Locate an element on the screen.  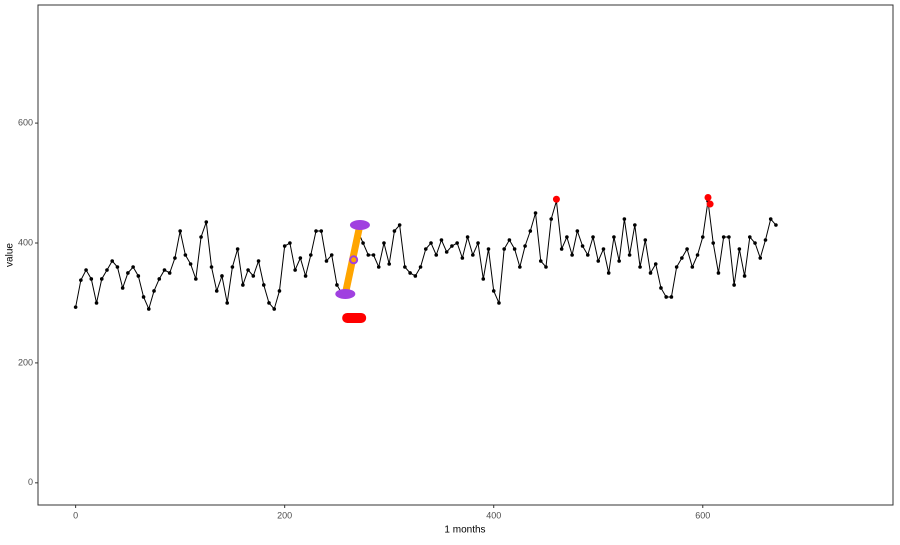
x-tick-label: 400 is located at coordinates (493, 515).